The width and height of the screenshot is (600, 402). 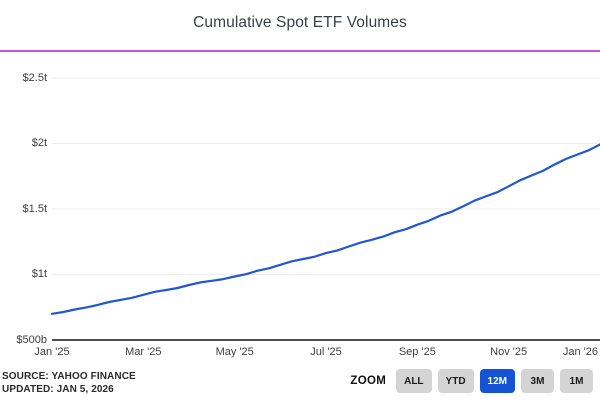 I want to click on y-tick-label: $1.5t, so click(x=34, y=208).